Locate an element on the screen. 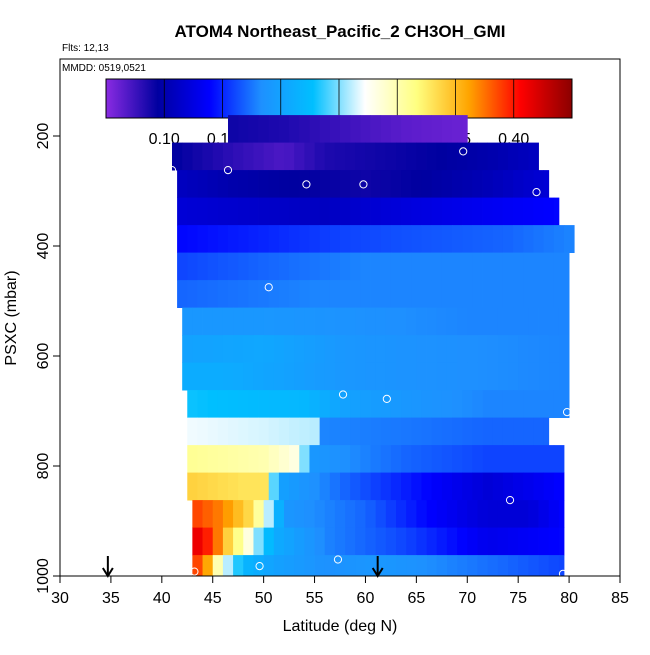 The width and height of the screenshot is (650, 655). x-tick-label: 55 is located at coordinates (315, 598).